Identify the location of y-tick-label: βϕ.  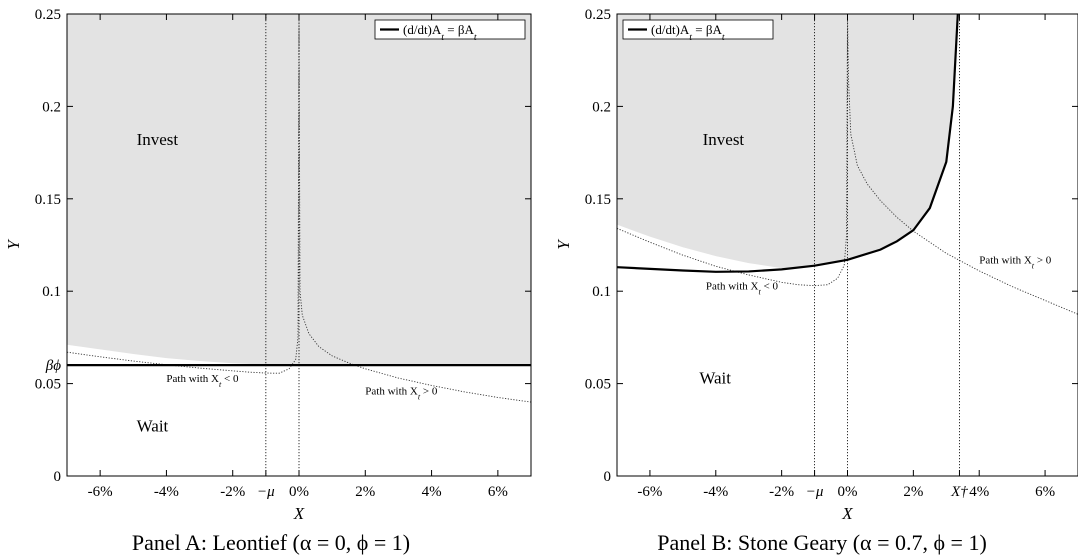
(53, 366).